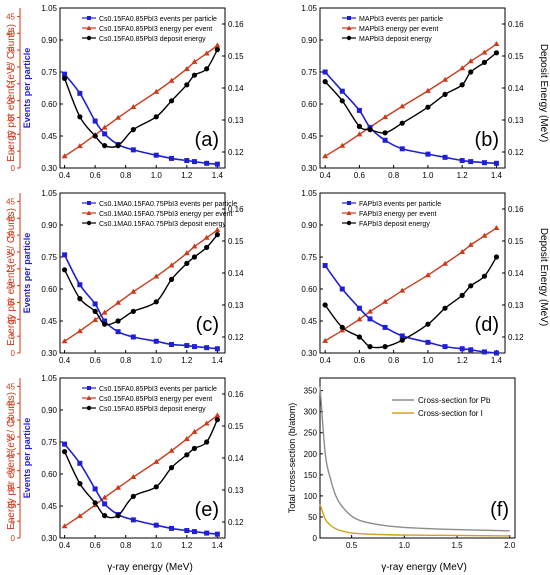 The image size is (550, 575). Describe the element at coordinates (140, 302) in the screenshot. I see `events-per-particle-line` at that location.